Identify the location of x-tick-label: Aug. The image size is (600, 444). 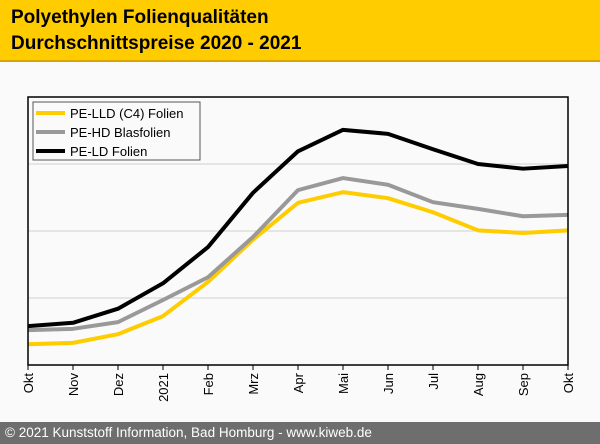
(478, 384).